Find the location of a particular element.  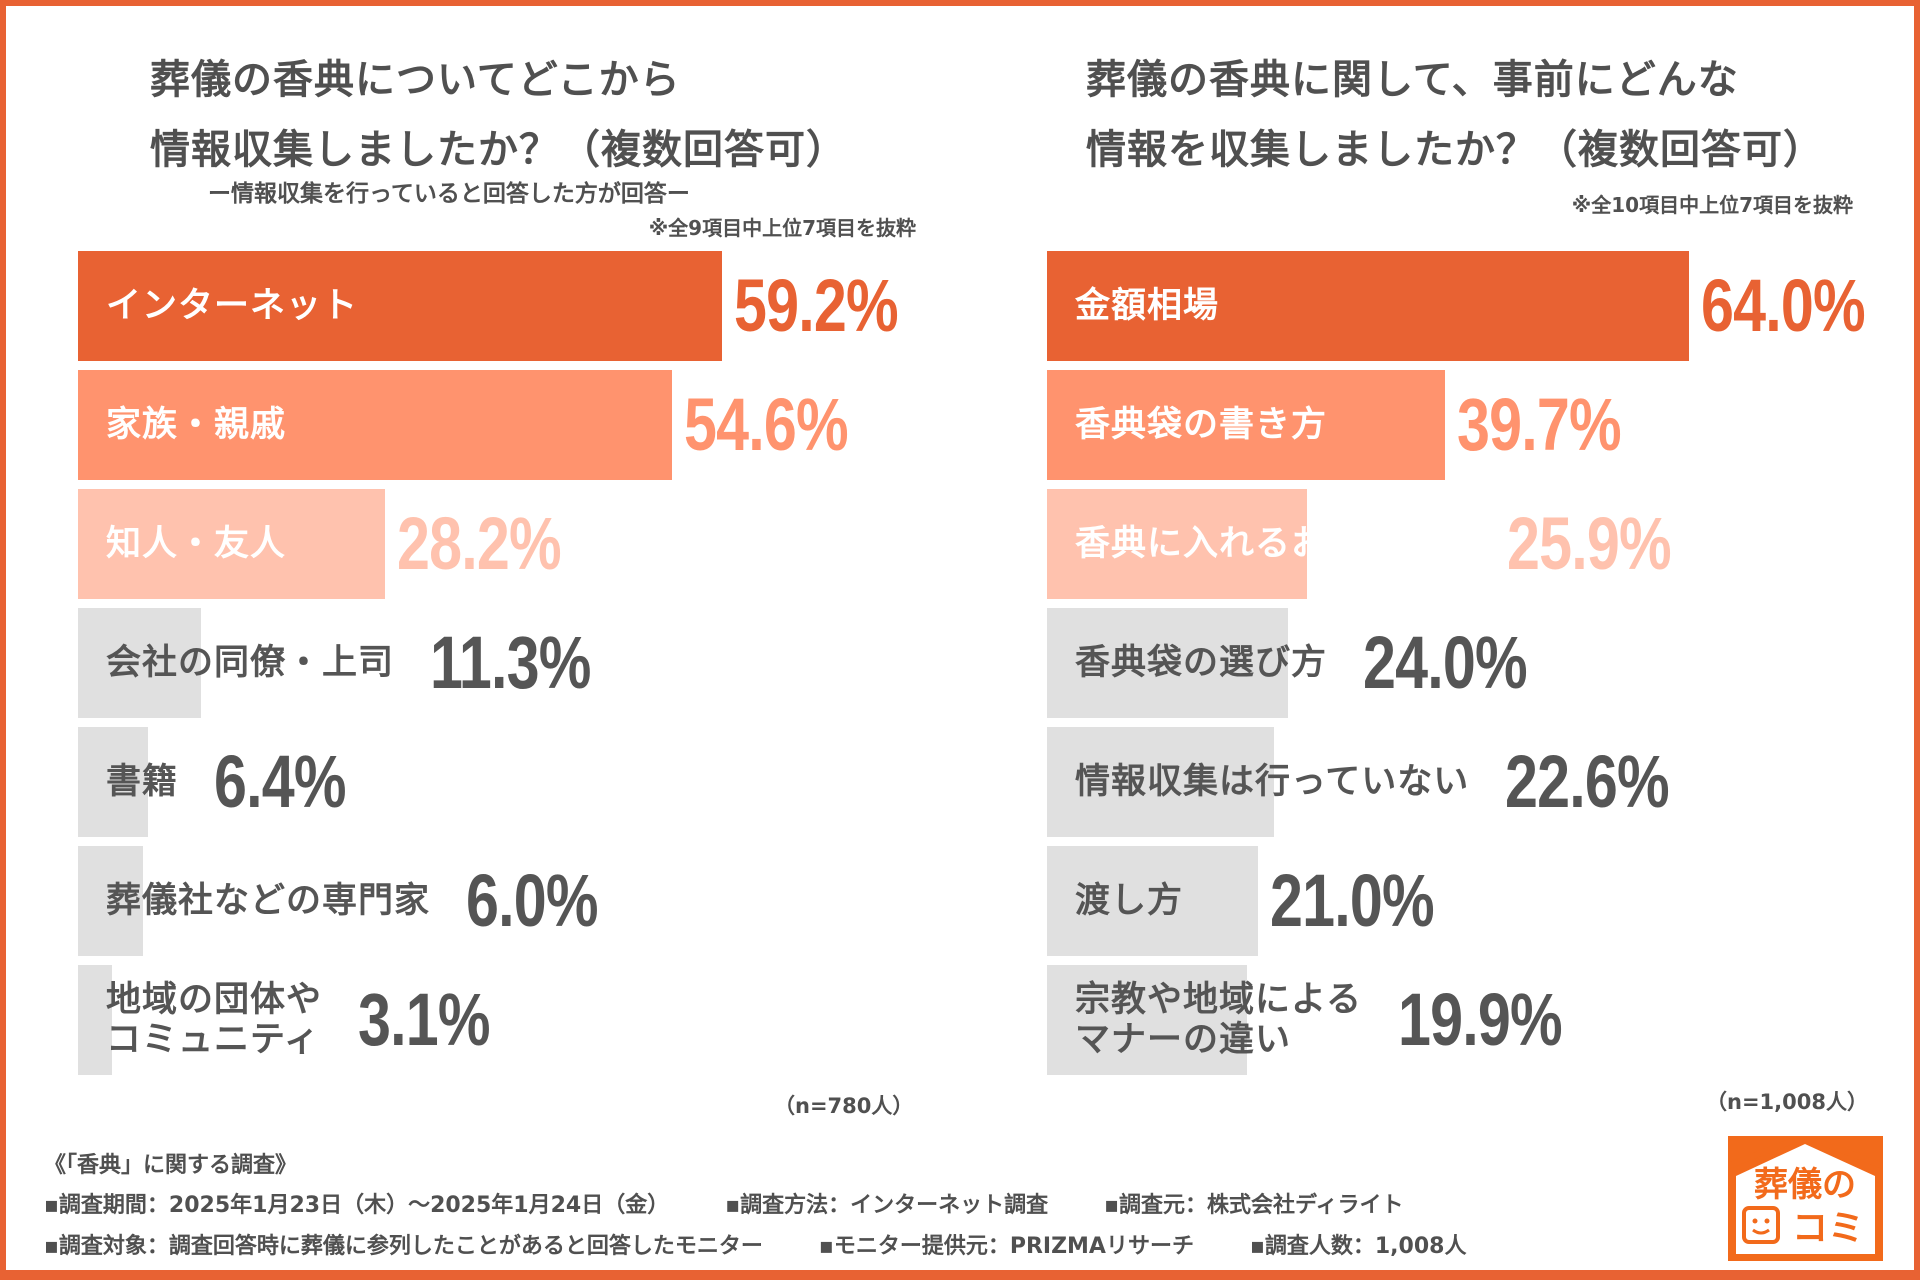

bar-row: インターネット 59.2% is located at coordinates (488, 306).